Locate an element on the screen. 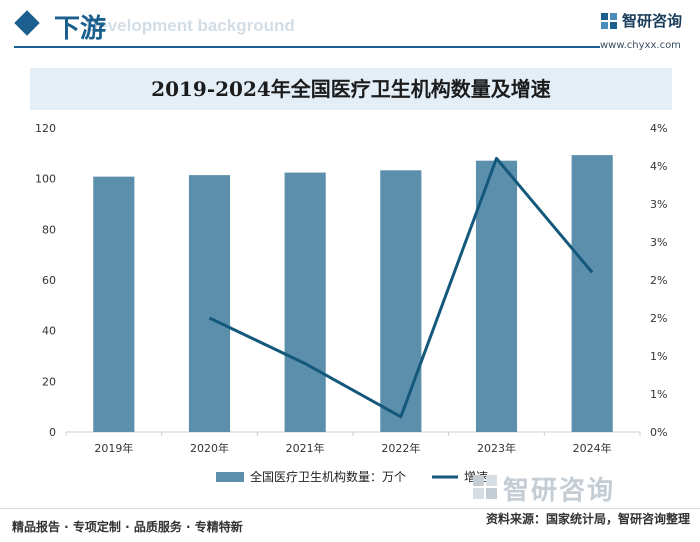 This screenshot has width=700, height=542. brand-logo-icon is located at coordinates (609, 21).